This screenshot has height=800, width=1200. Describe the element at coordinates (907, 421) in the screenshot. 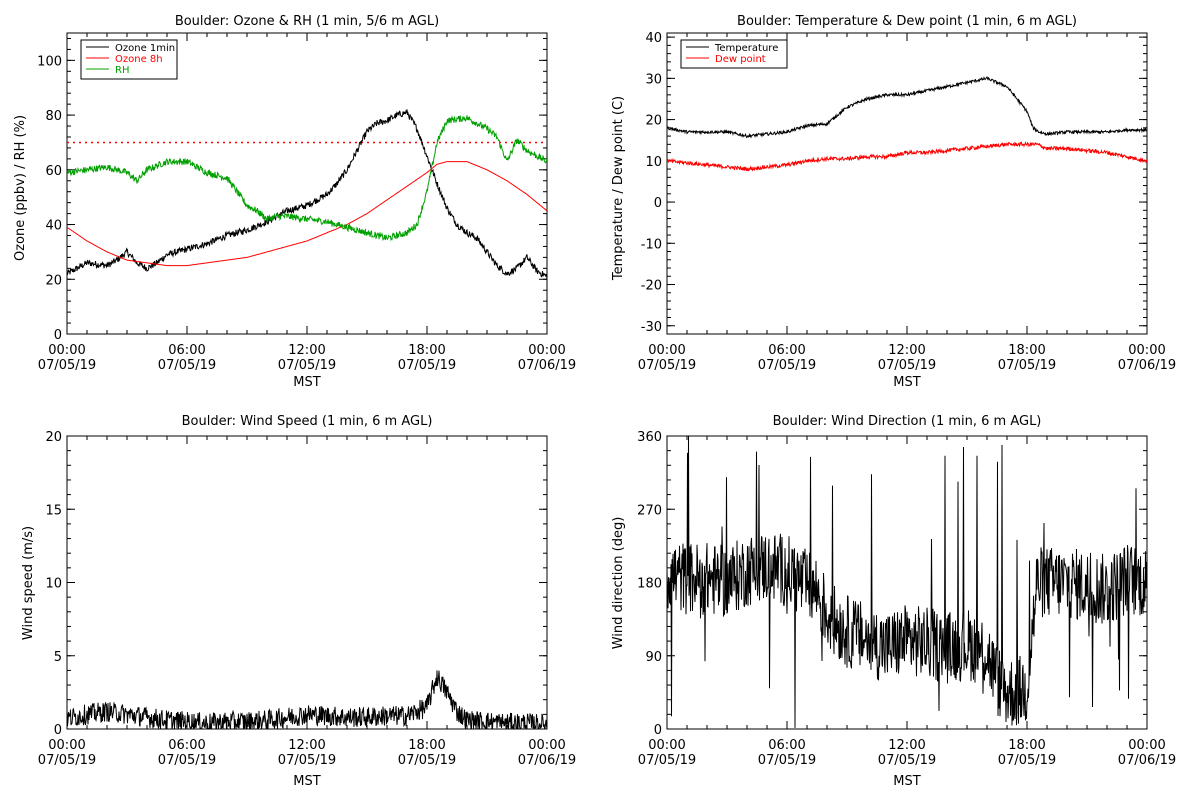

I see `chart-title: Boulder: Wind Direction (1 min, 6 m AGL)` at that location.